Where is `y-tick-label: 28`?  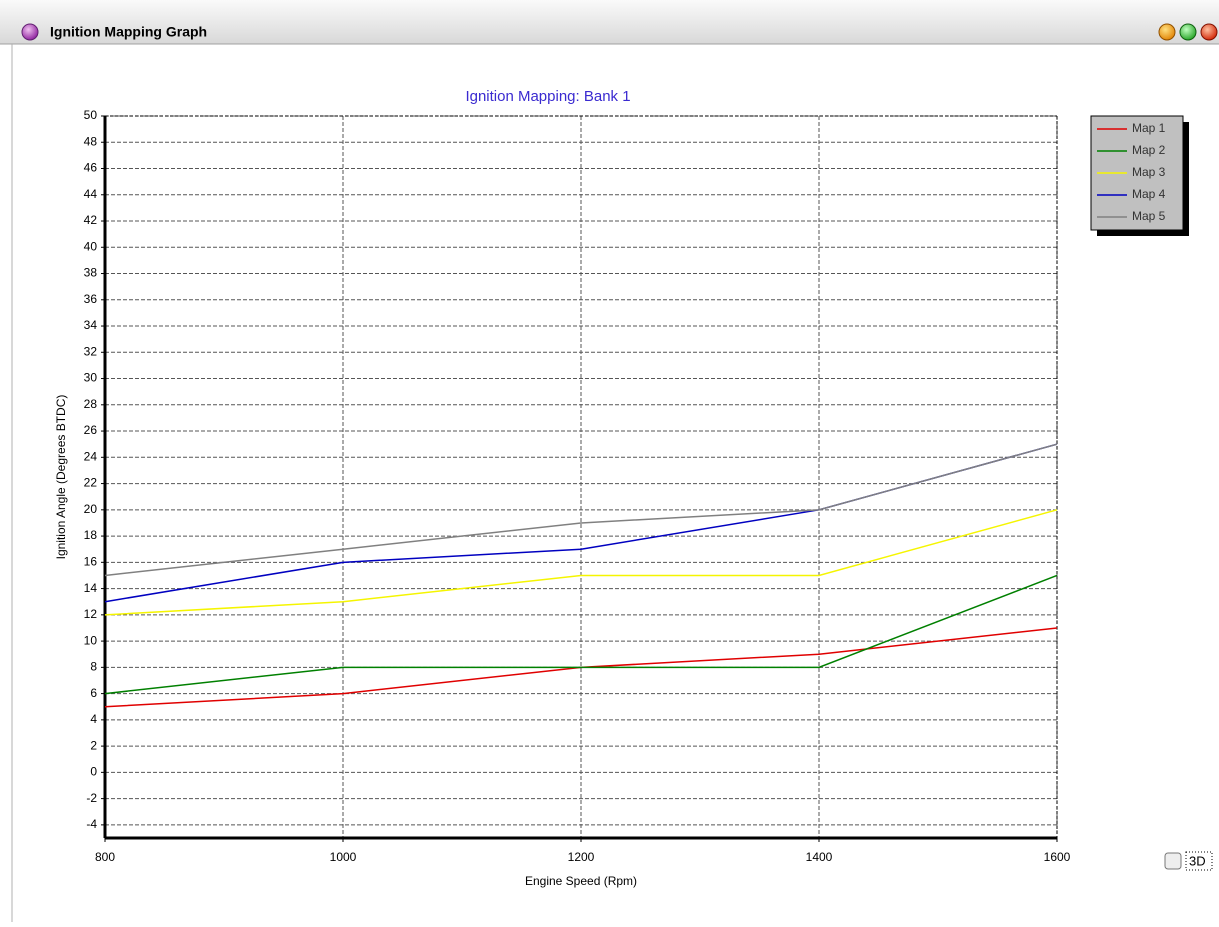
y-tick-label: 28 is located at coordinates (91, 404).